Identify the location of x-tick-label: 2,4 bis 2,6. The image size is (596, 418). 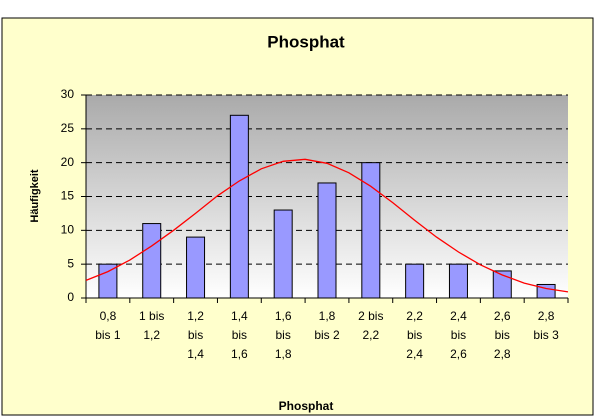
(458, 335).